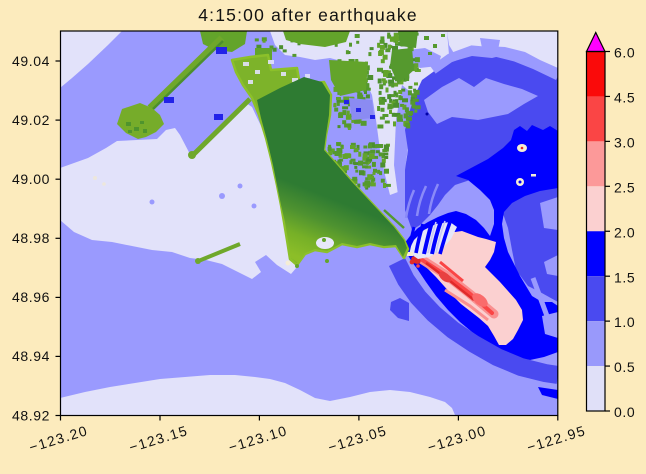  I want to click on svg-text: 48.94, so click(31, 356).